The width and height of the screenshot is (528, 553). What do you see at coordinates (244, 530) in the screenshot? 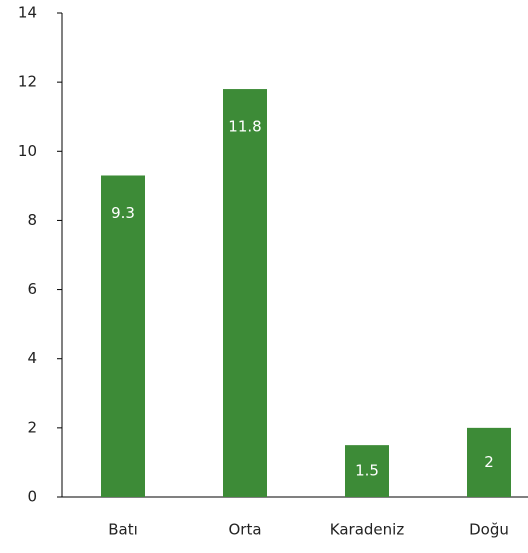
I see `x-tick-label: Orta` at bounding box center [244, 530].